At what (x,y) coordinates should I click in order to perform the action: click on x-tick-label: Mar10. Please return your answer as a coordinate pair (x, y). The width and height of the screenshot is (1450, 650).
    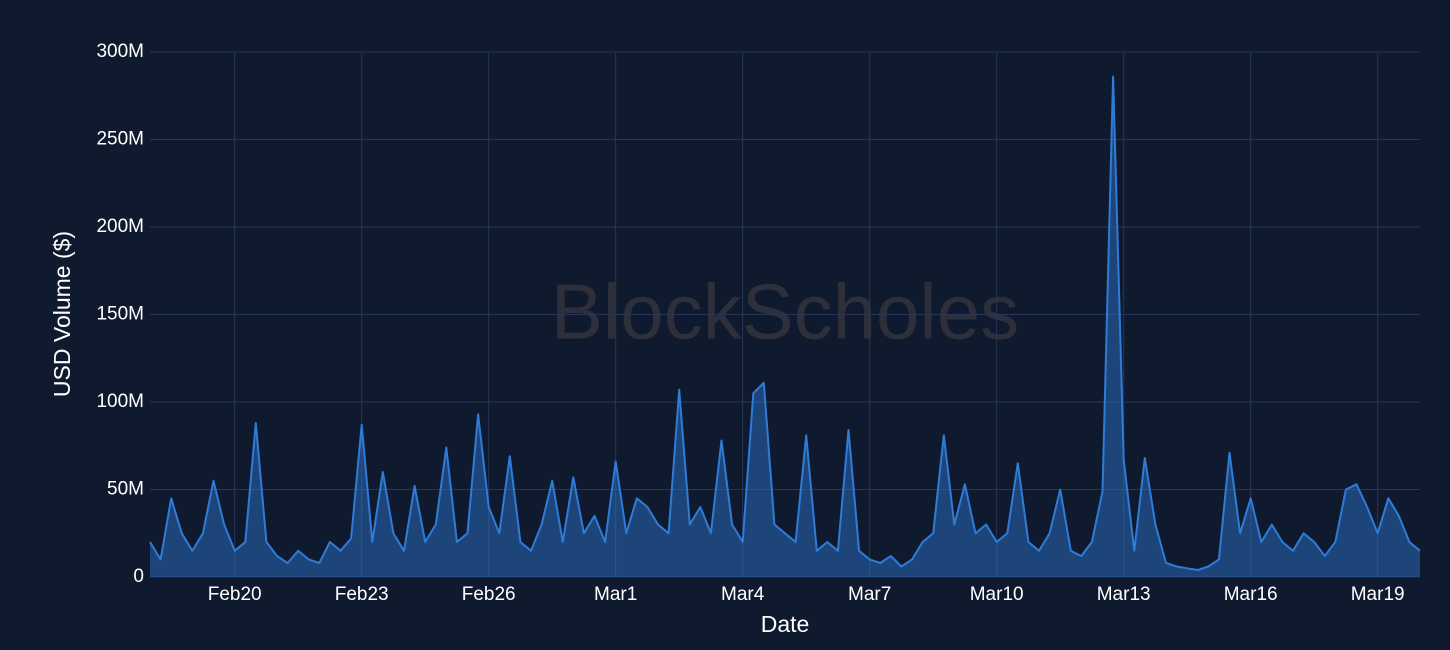
    Looking at the image, I should click on (997, 594).